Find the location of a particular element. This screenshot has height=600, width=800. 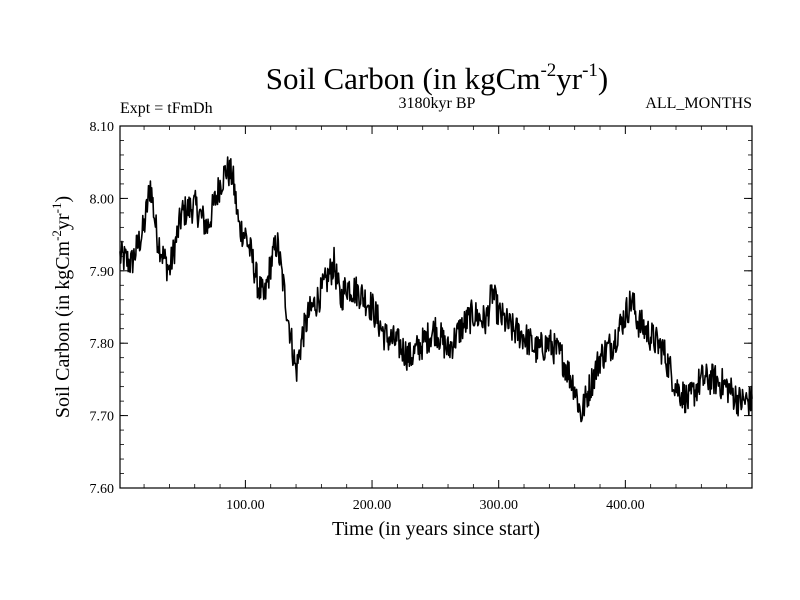

x-tick-label: 400.00 is located at coordinates (625, 505).